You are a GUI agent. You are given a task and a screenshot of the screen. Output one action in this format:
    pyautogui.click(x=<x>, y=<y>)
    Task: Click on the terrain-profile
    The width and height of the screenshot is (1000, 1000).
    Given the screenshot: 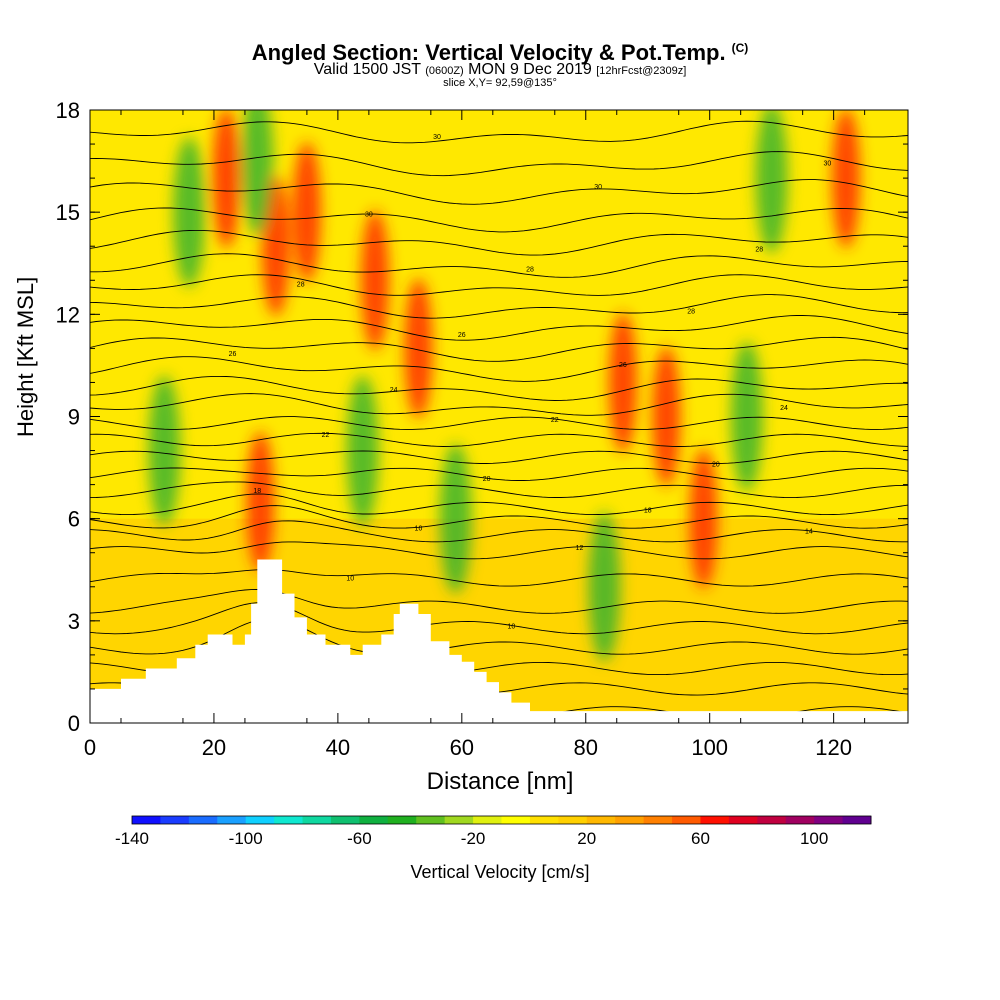 What is the action you would take?
    pyautogui.click(x=499, y=641)
    